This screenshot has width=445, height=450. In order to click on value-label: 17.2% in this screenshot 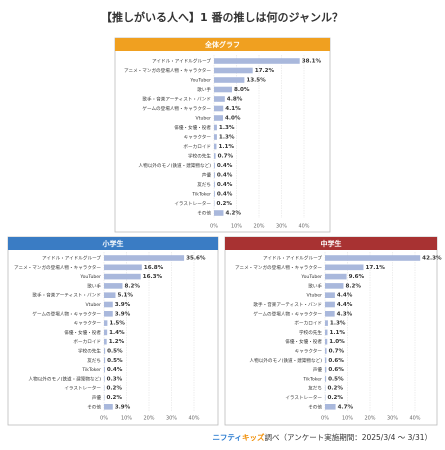, I will do `click(265, 71)`.